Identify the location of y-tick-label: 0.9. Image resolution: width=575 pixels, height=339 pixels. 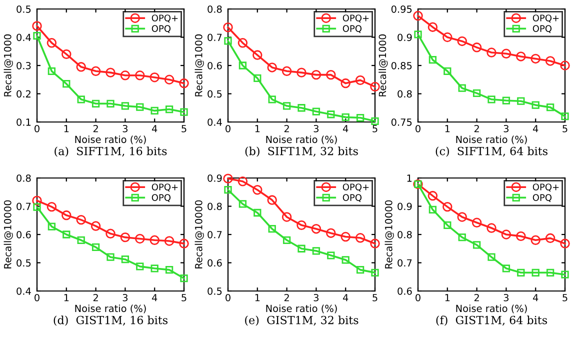
(405, 38).